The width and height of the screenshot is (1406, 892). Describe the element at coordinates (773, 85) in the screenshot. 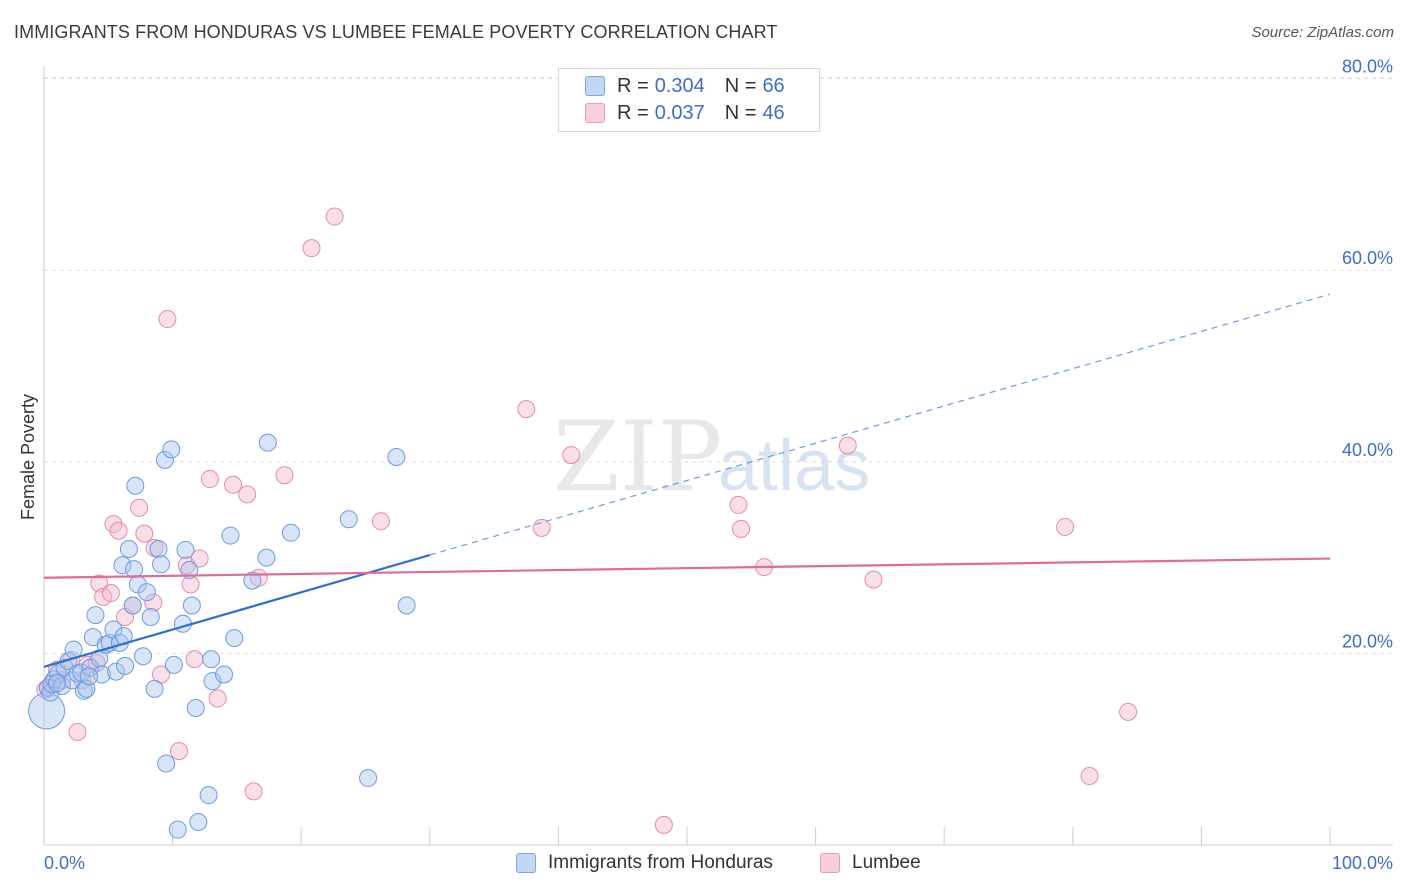

I see `n-value: 66` at that location.